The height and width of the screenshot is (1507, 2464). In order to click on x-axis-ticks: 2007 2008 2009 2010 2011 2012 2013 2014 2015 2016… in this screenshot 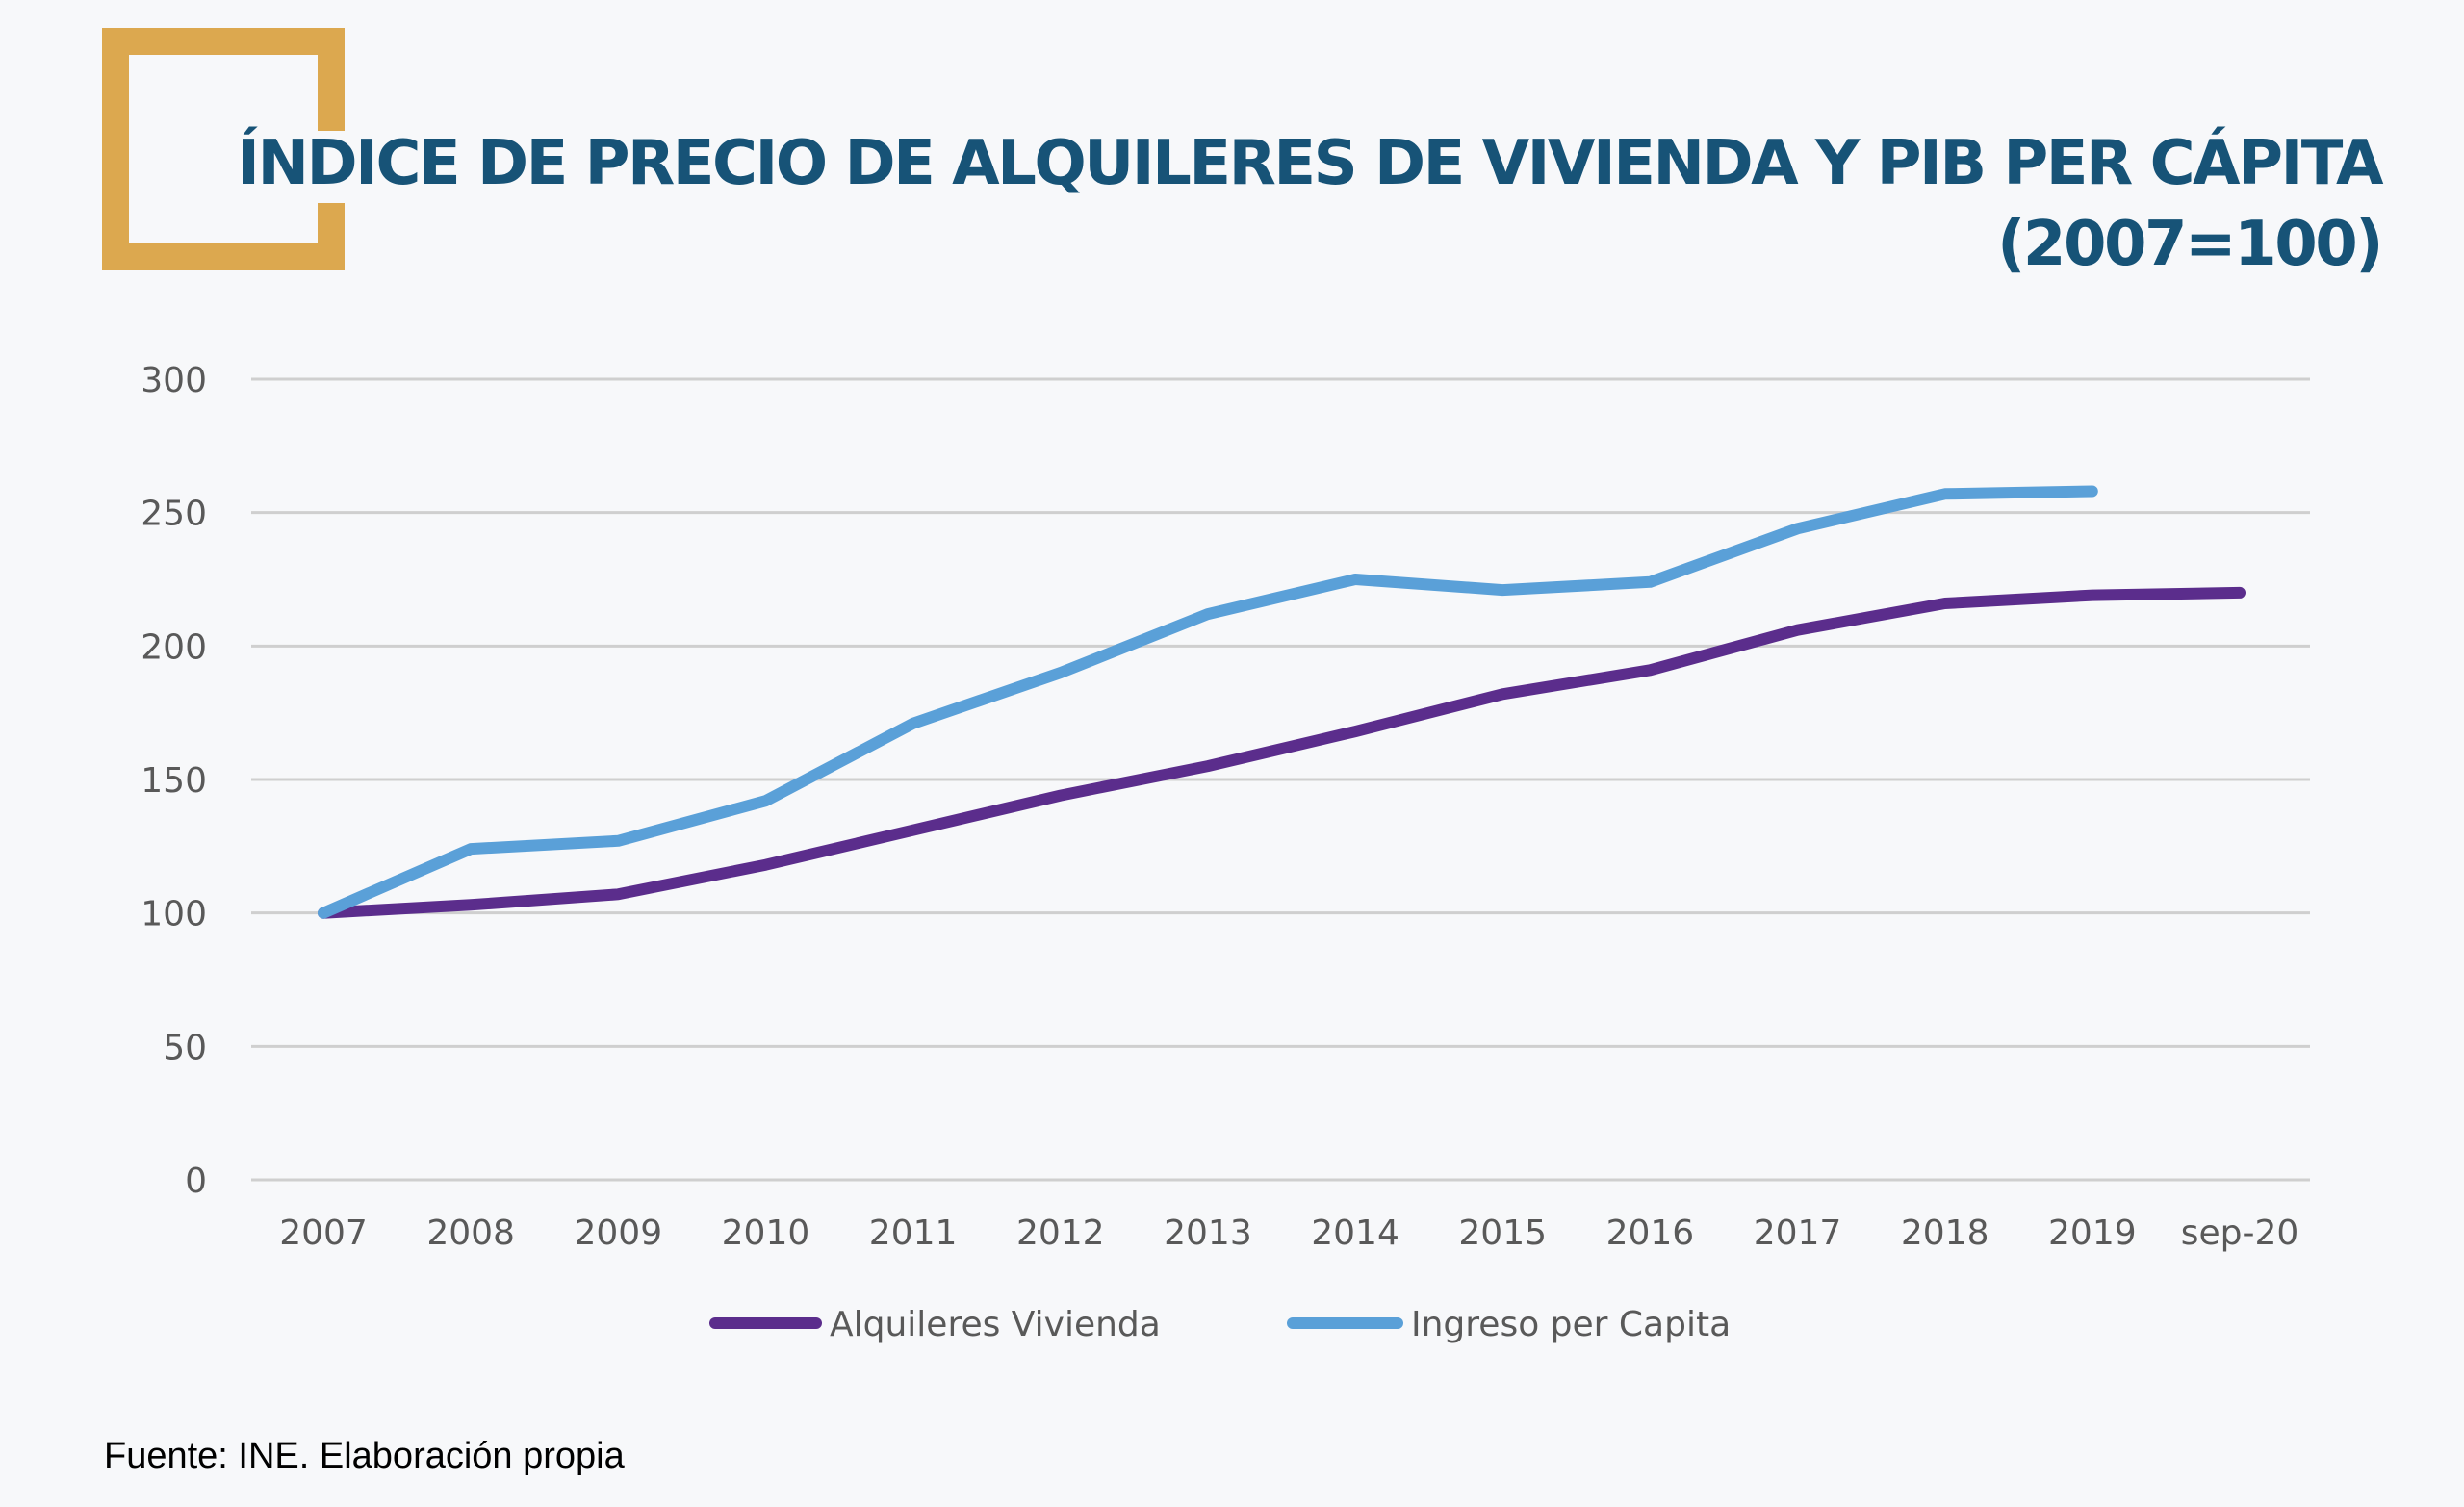, I will do `click(1288, 1233)`.